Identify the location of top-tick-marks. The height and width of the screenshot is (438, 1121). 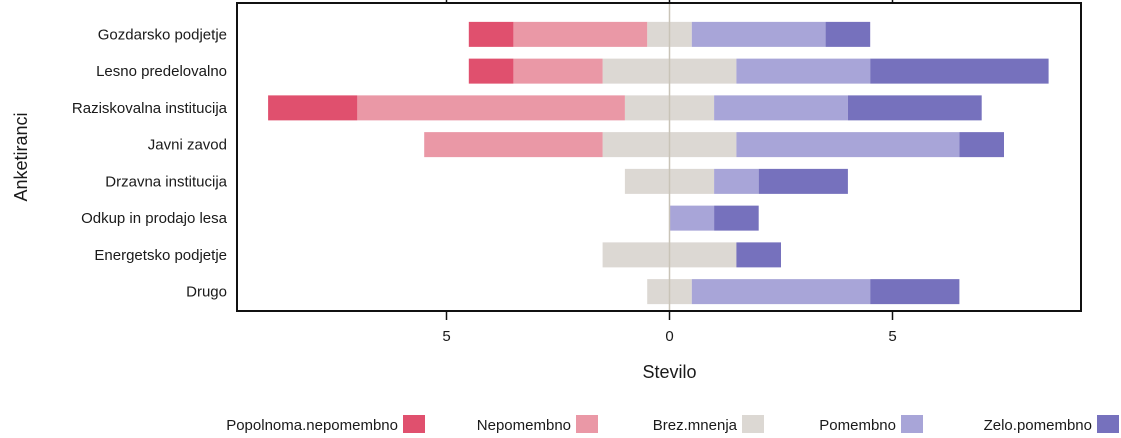
(669, 1).